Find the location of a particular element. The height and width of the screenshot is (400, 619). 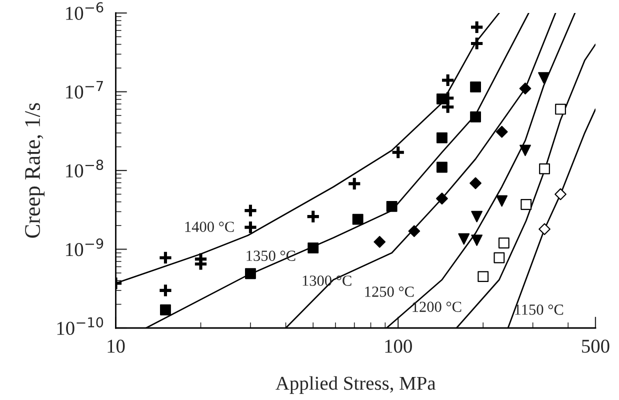

x-tick-label: 10 is located at coordinates (116, 346).